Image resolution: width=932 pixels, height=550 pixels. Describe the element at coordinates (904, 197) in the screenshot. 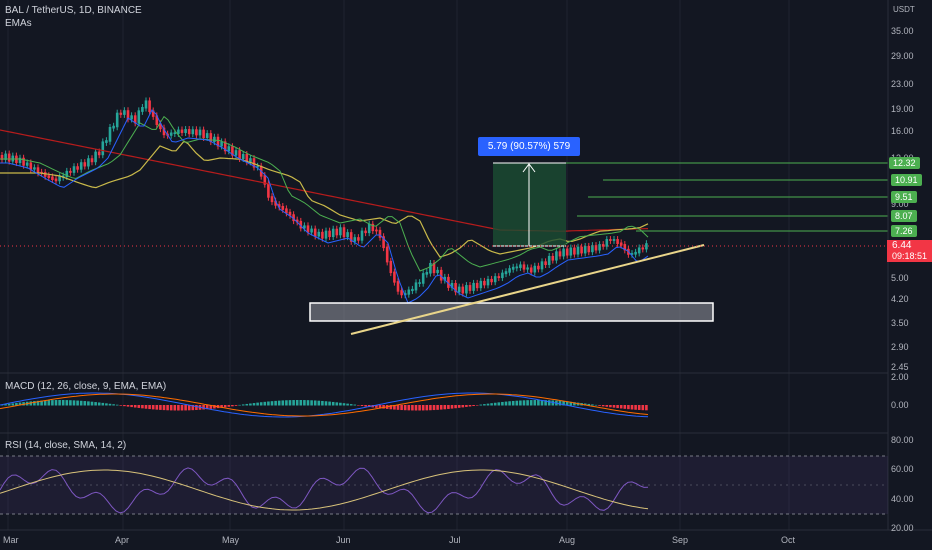

I see `level-tag: 9.51` at that location.